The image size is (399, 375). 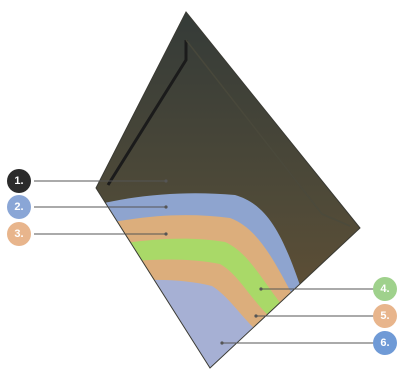 What do you see at coordinates (385, 316) in the screenshot?
I see `layer-badge-5: 5.` at bounding box center [385, 316].